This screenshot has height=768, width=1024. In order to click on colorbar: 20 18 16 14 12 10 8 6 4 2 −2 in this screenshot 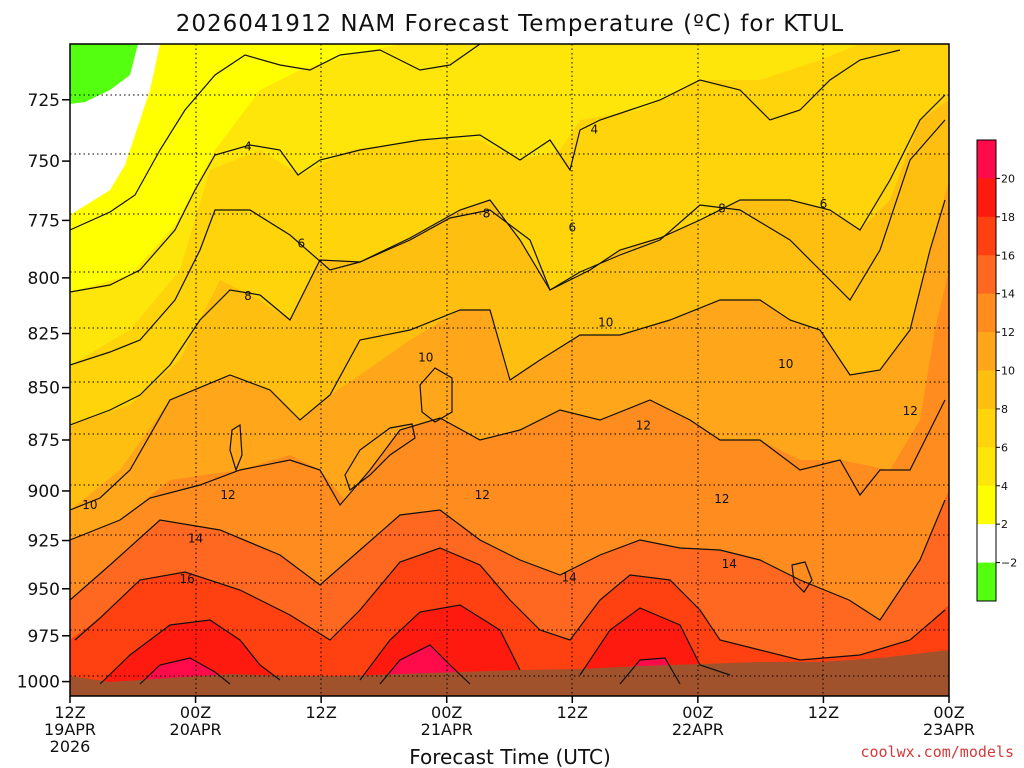, I will do `click(996, 370)`.